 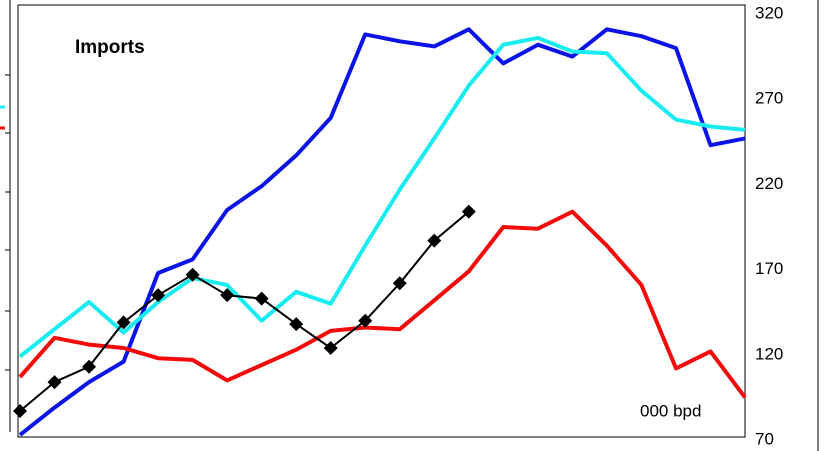 What do you see at coordinates (7, 222) in the screenshot?
I see `neighbor-ticks` at bounding box center [7, 222].